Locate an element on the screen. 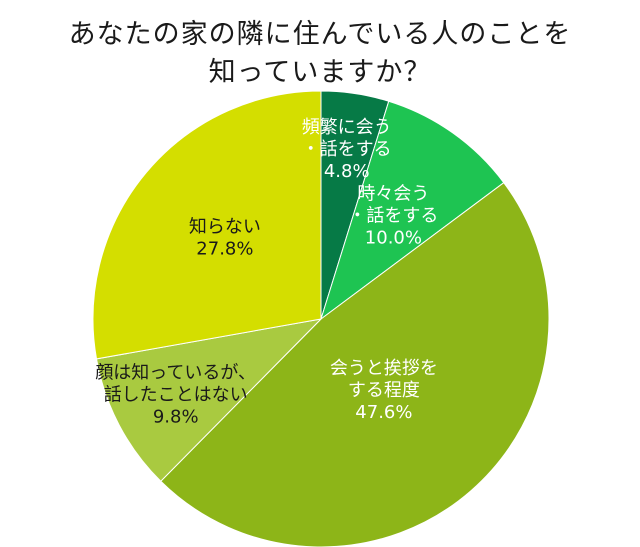  pie-slice-value-0: 4.8% is located at coordinates (347, 171).